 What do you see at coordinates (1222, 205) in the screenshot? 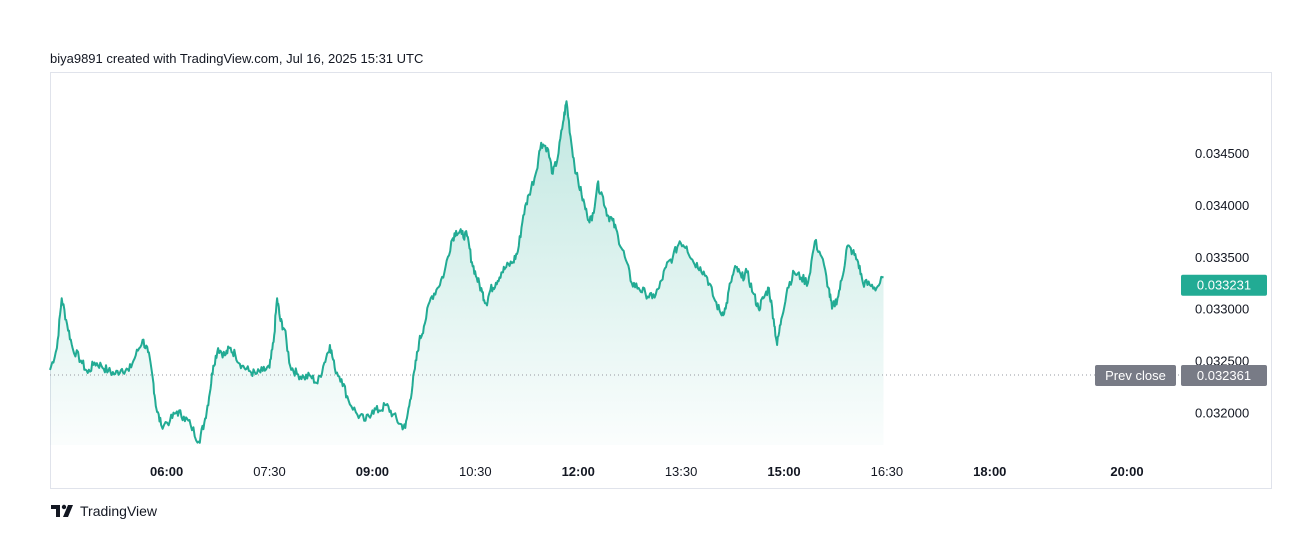
I see `y-tick-label: 0.034000` at bounding box center [1222, 205].